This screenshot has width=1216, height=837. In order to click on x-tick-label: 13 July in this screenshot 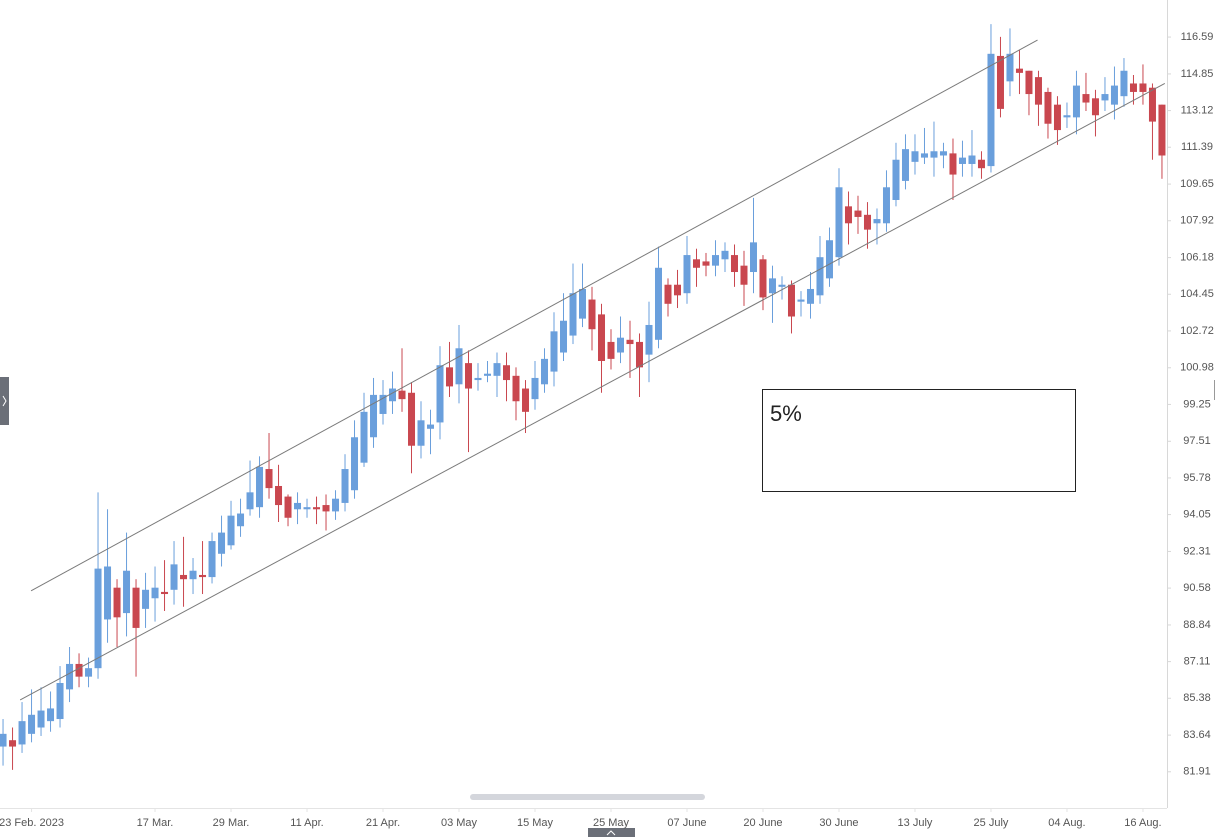, I will do `click(915, 823)`.